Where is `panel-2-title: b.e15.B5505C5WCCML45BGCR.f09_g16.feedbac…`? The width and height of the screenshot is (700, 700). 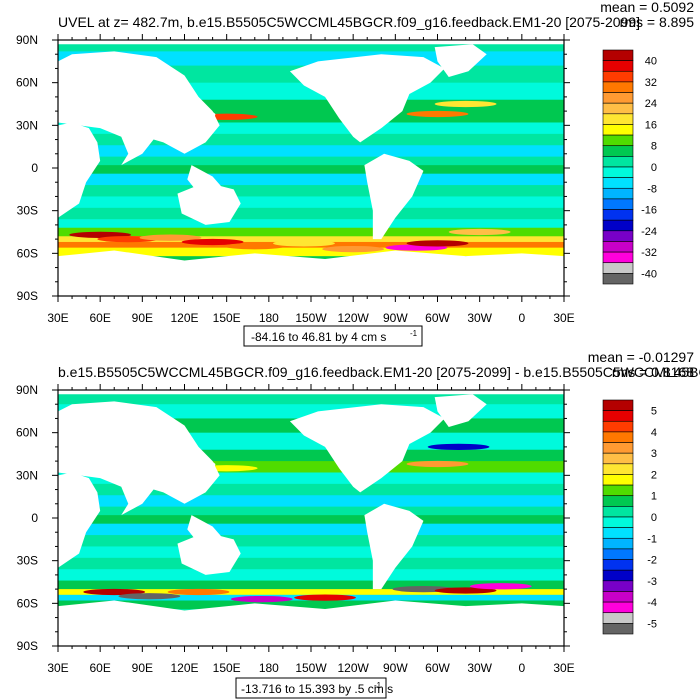
panel-2-title: b.e15.B5505C5WCCML45BGCR.f09_g16.feedbac… is located at coordinates (379, 372).